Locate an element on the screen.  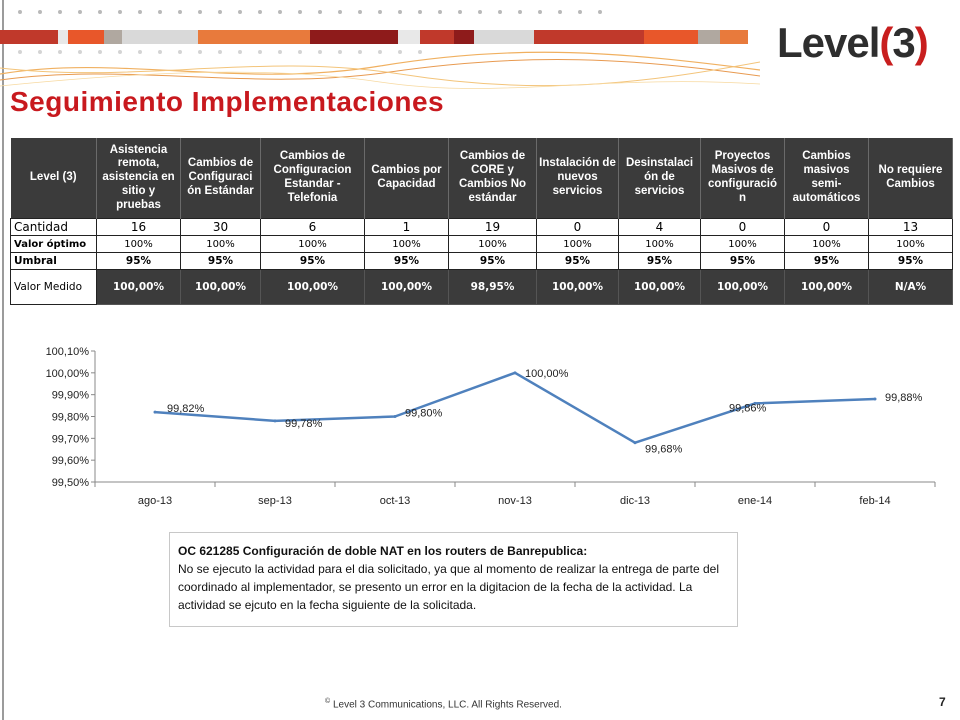
series-line is located at coordinates (515, 407).